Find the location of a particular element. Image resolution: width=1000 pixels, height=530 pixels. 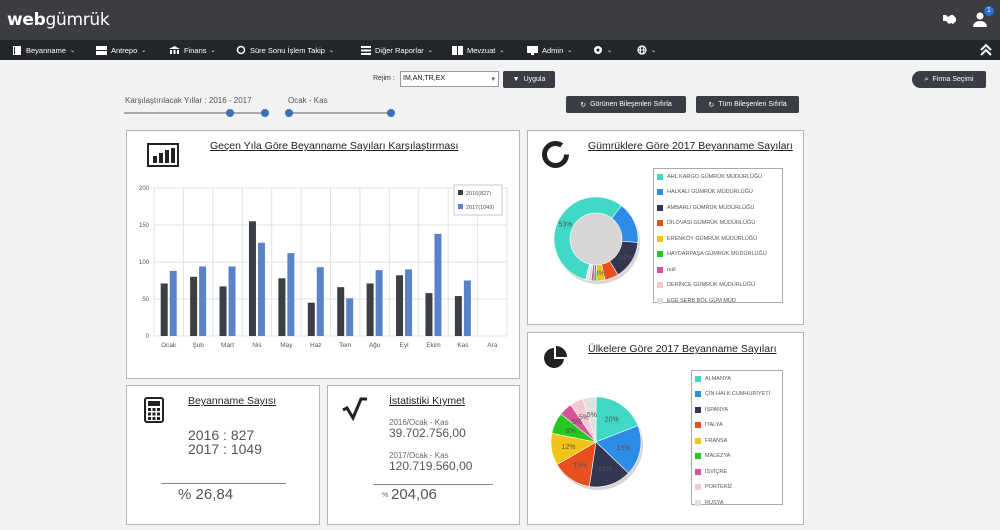

firm-select-button: ⌕ Firma Seçimi is located at coordinates (949, 79).